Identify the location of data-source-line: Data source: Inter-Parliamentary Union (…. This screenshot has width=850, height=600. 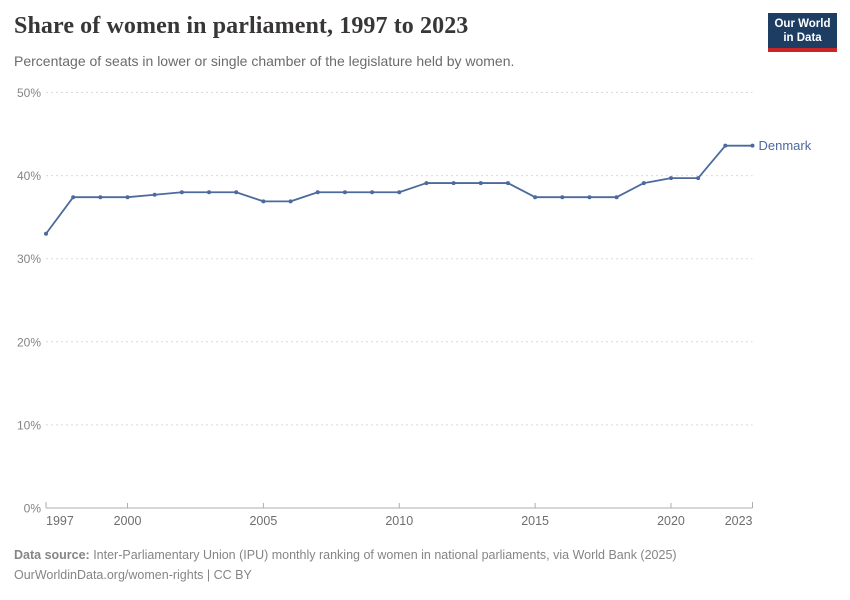
(345, 556).